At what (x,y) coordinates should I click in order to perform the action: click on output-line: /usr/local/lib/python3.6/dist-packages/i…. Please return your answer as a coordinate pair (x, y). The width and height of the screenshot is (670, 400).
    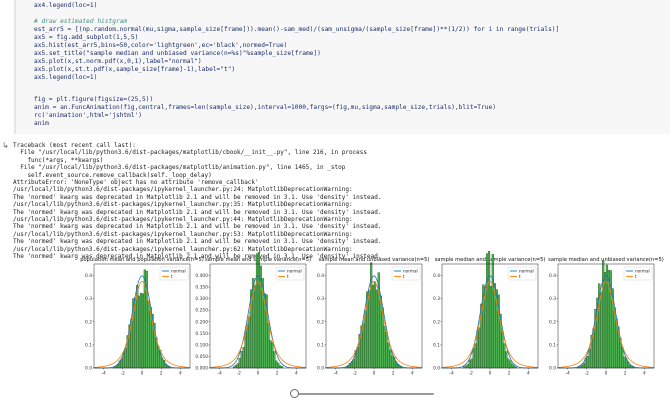
    Looking at the image, I should click on (183, 205).